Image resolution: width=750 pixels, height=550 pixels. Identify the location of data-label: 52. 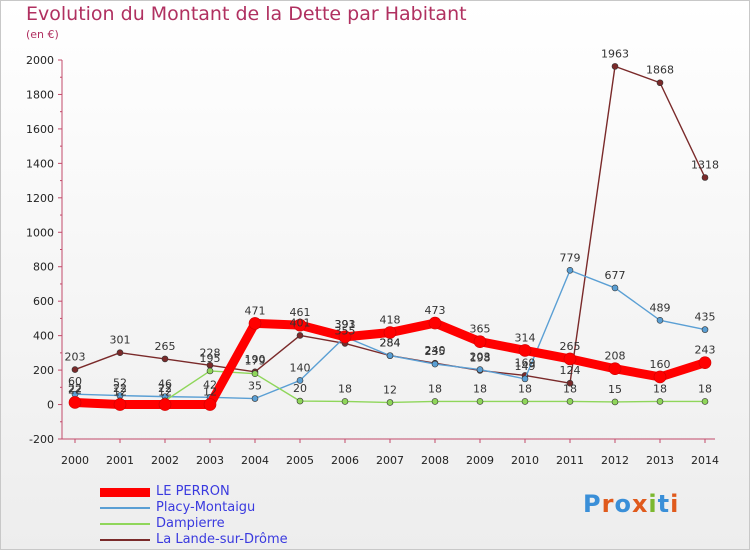
(120, 383).